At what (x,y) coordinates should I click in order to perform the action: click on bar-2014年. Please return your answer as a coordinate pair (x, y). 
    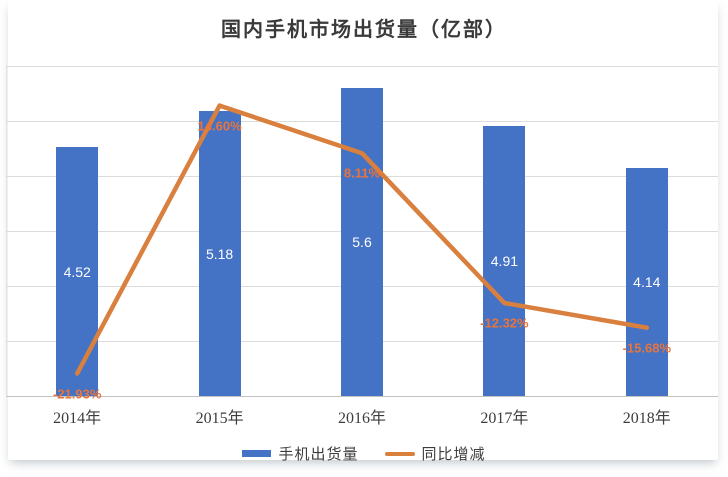
    Looking at the image, I should click on (77, 271).